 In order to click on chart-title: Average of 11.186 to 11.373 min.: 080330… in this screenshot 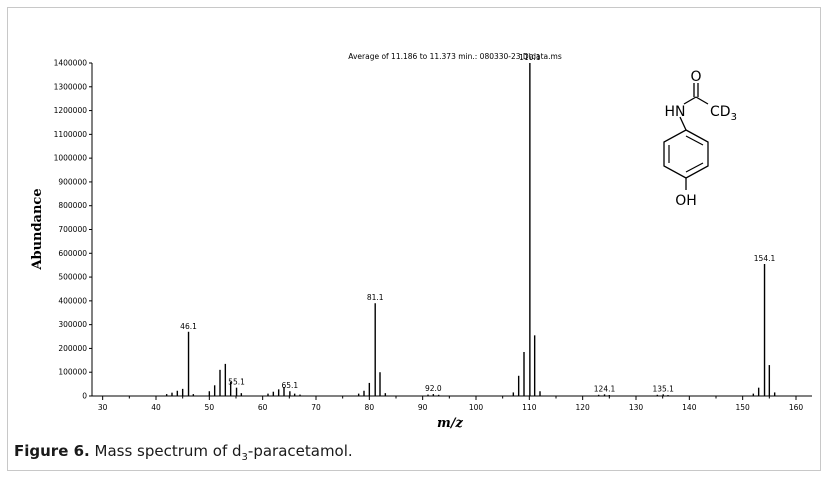, I will do `click(455, 56)`.